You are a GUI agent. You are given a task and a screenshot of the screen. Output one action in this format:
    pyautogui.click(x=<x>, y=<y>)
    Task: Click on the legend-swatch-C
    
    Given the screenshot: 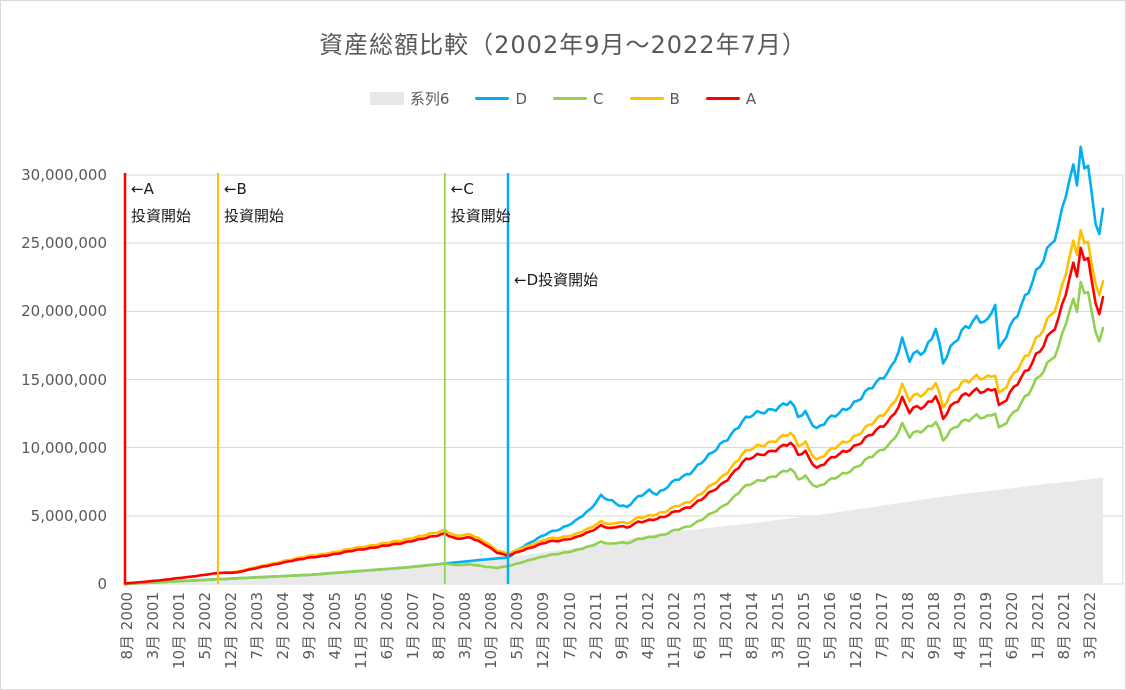 What is the action you would take?
    pyautogui.click(x=570, y=98)
    